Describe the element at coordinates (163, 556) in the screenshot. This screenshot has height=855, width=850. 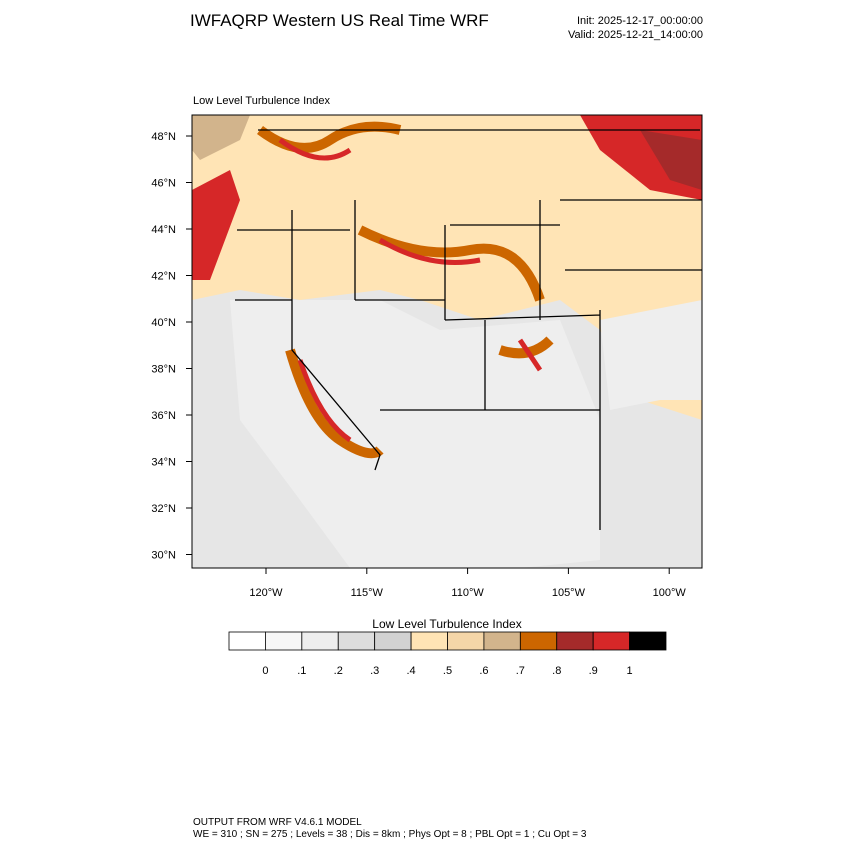
I see `lat-label: 30°N` at that location.